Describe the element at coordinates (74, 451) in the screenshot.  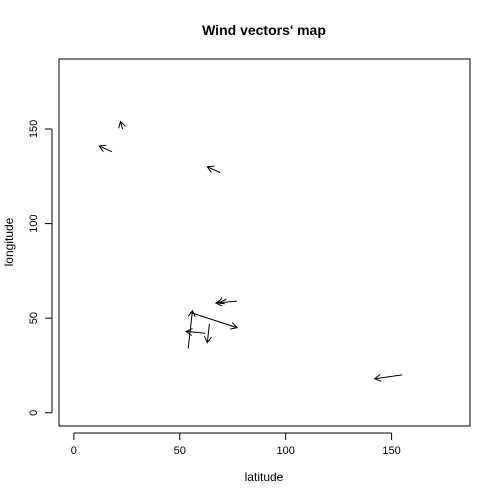
I see `x-tick-label: 0` at that location.